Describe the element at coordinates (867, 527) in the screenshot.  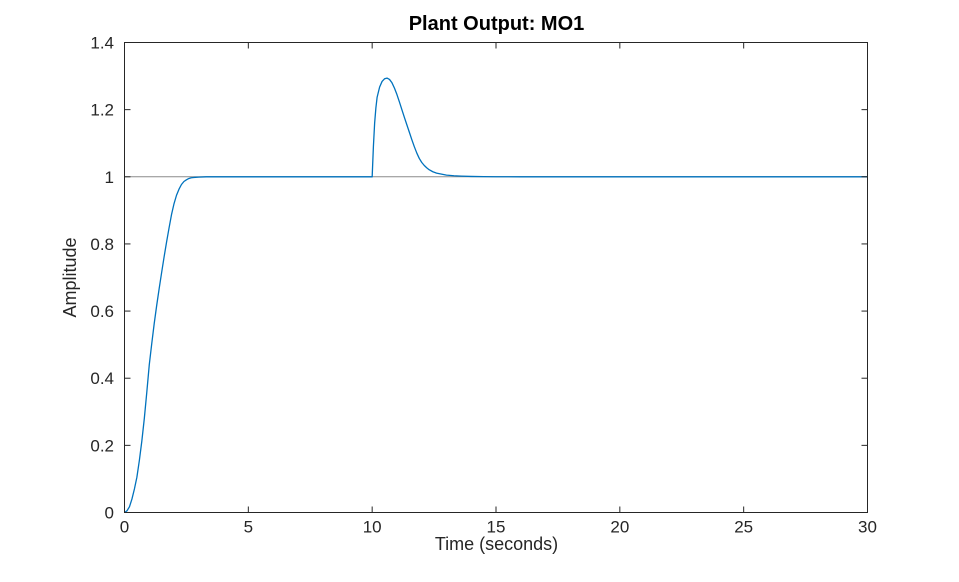
I see `x-tick-label: 30` at that location.